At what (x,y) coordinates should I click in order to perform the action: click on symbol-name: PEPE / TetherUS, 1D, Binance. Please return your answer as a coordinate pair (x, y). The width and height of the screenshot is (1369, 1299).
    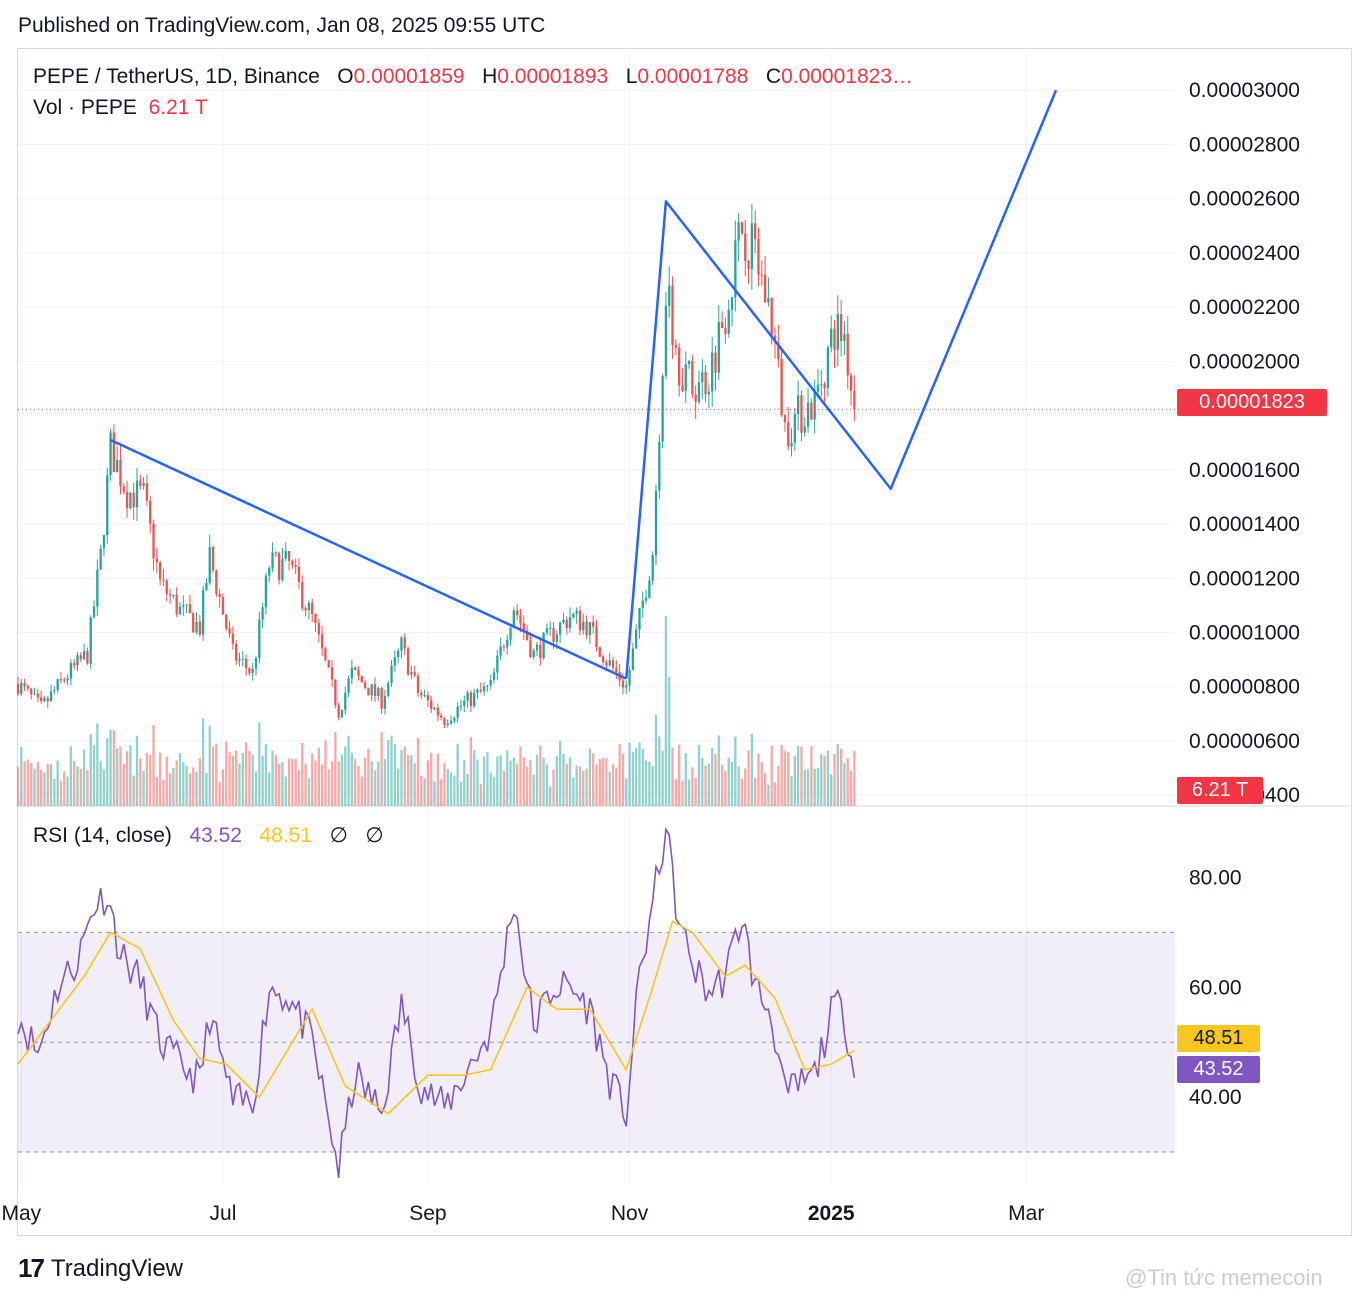
    Looking at the image, I should click on (176, 76).